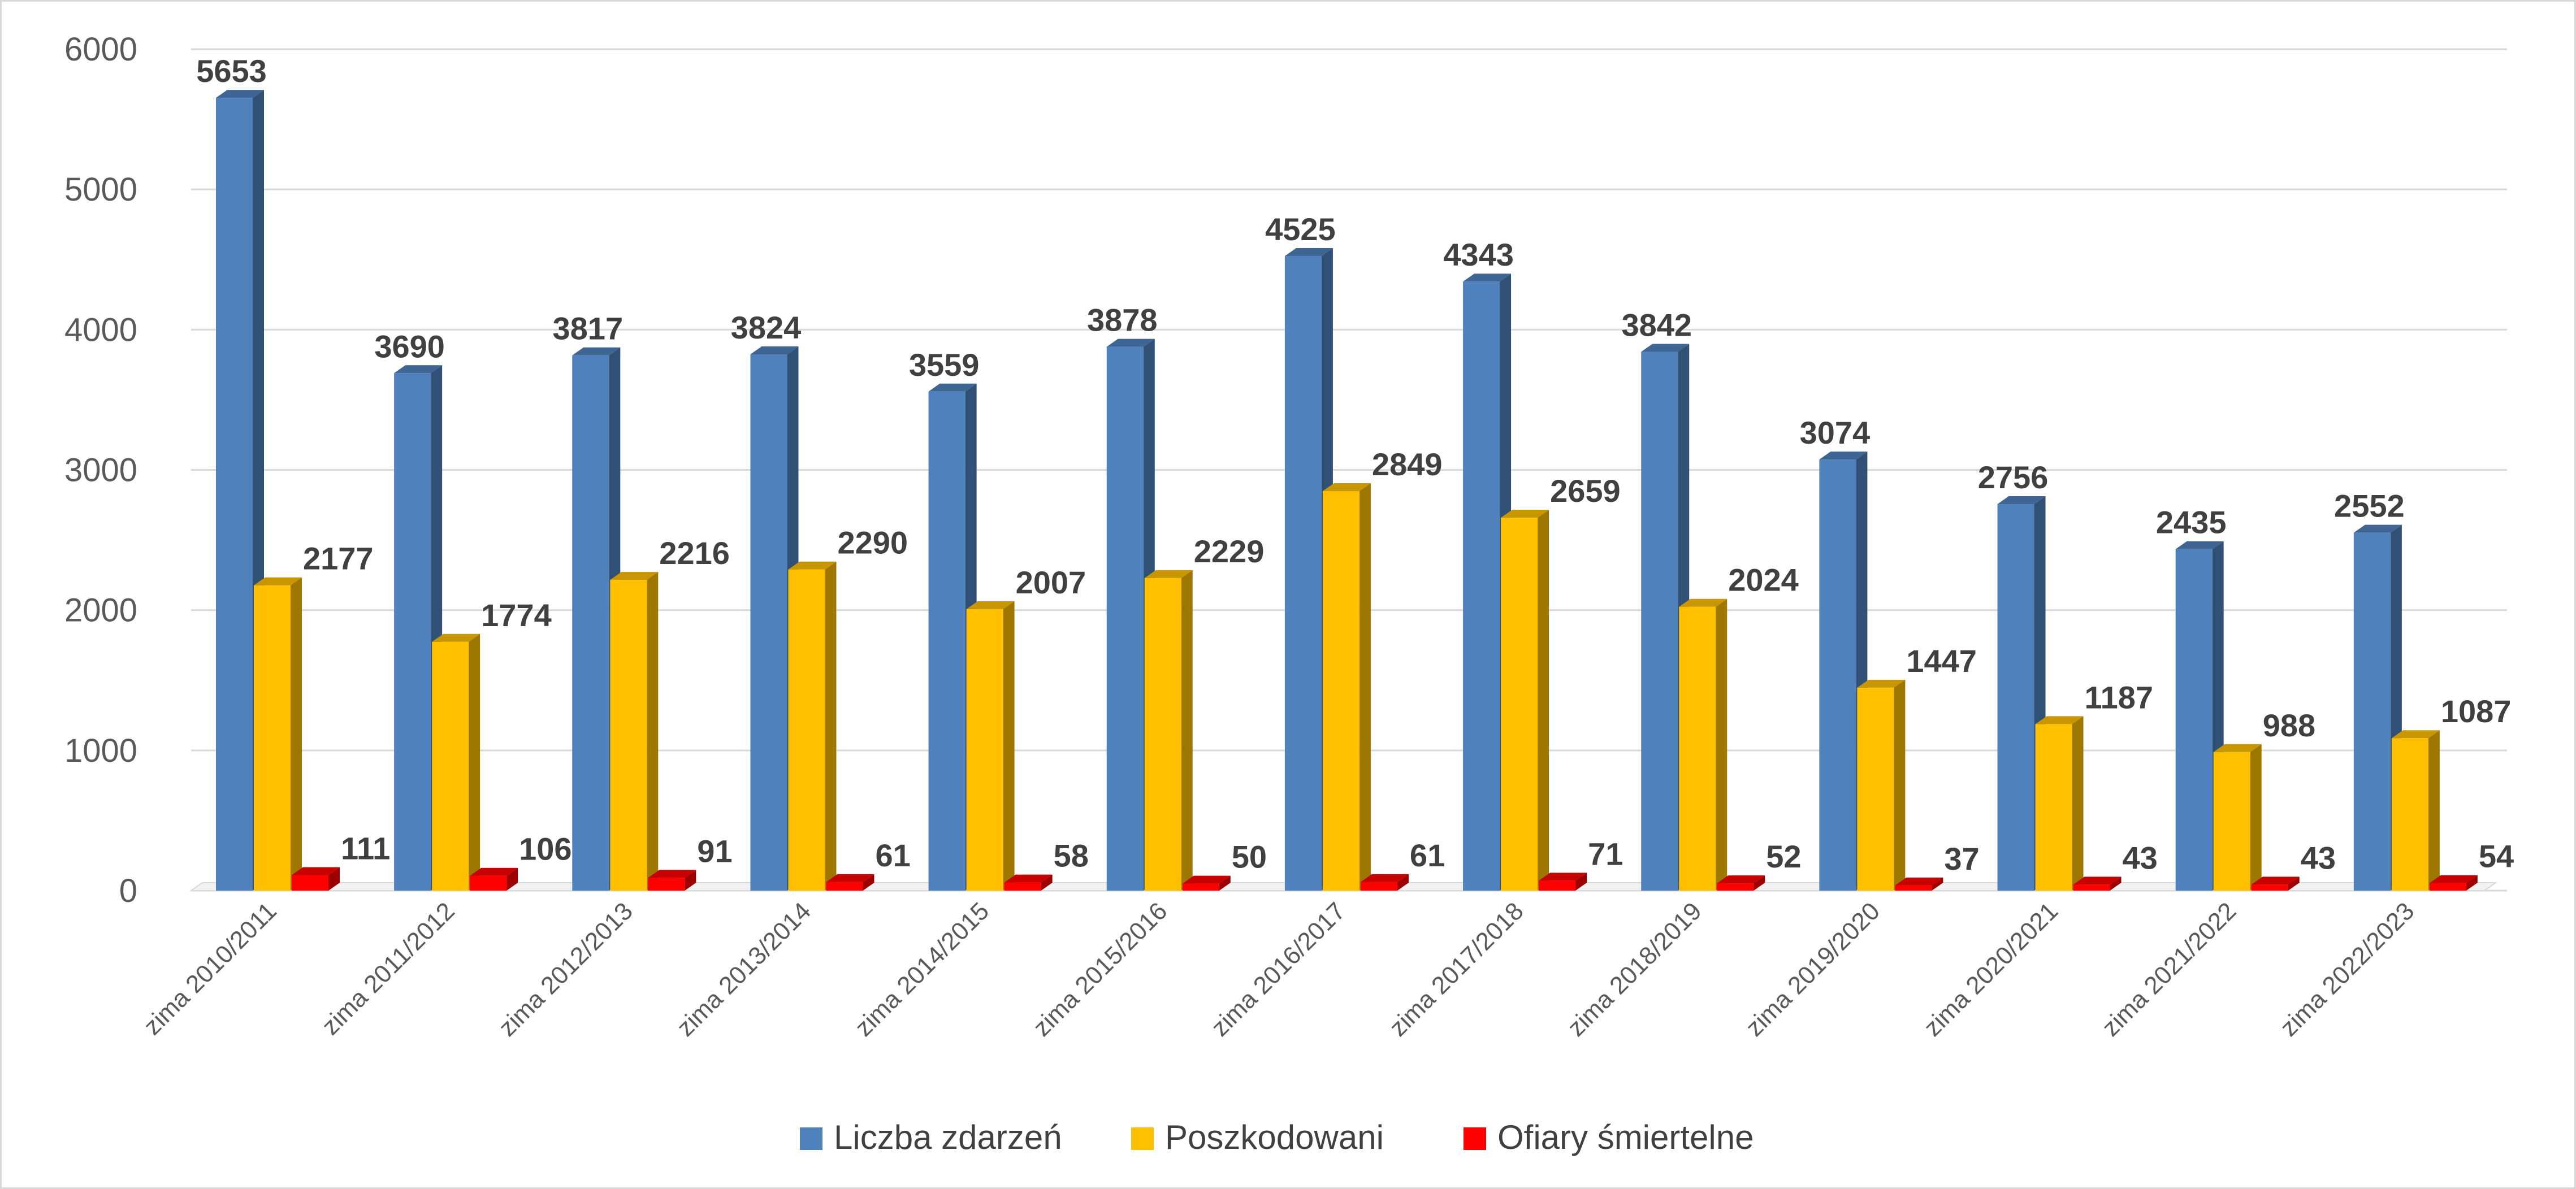  I want to click on bar-ofiary-smiertelne-zima-2010-2011, so click(316, 879).